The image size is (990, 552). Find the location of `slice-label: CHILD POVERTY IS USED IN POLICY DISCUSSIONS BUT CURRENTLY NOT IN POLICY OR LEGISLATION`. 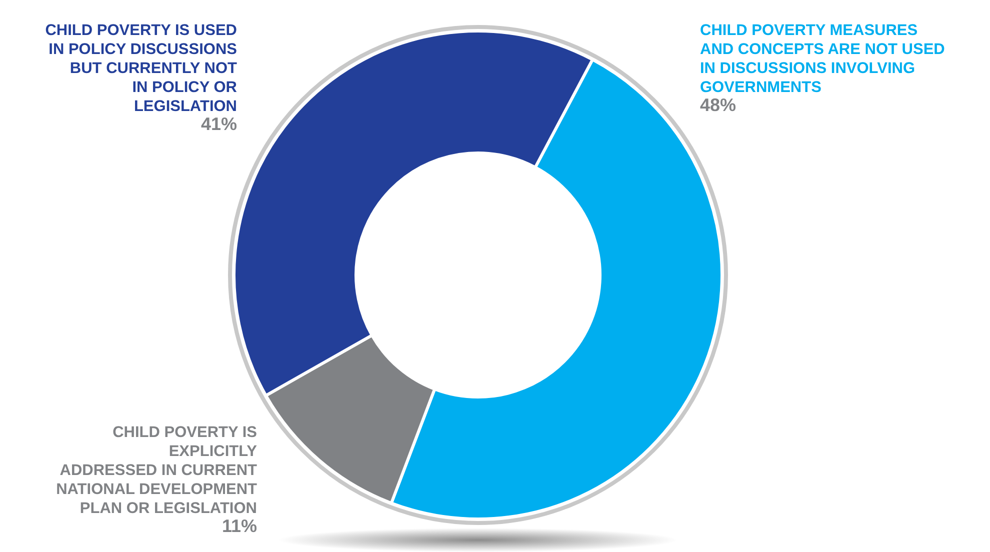

slice-label: CHILD POVERTY IS USED IN POLICY DISCUSSIONS BUT CURRENTLY NOT IN POLICY OR LEGISLATION is located at coordinates (141, 68).